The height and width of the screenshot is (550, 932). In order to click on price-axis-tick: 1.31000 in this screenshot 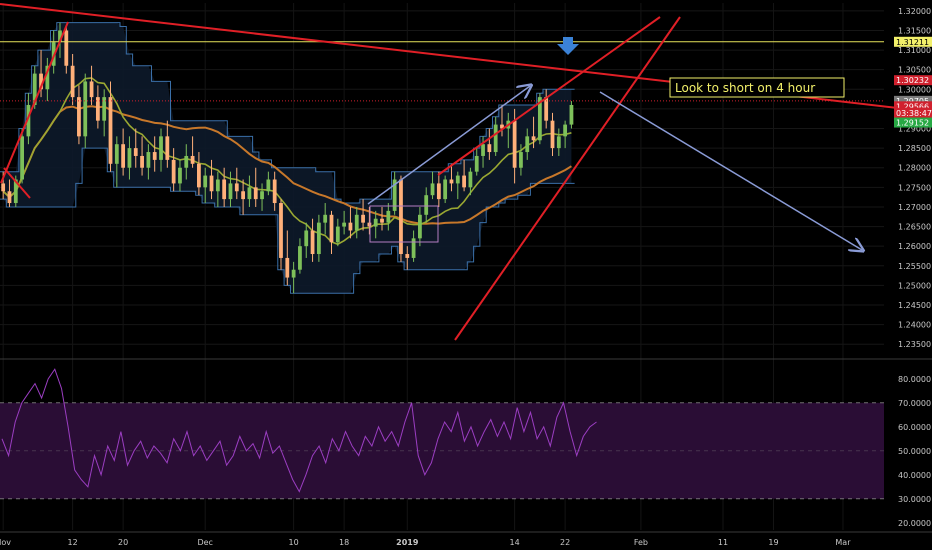, I will do `click(914, 50)`.